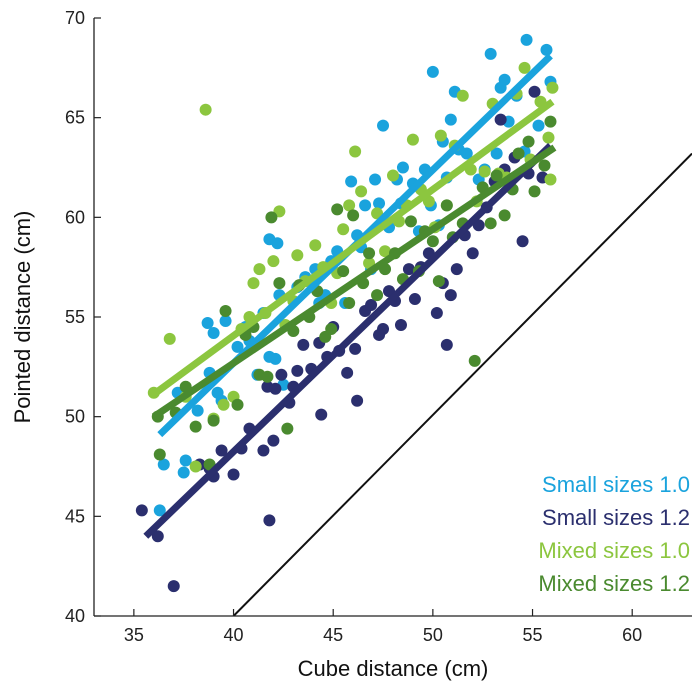 The width and height of the screenshot is (696, 691). Describe the element at coordinates (75, 317) in the screenshot. I see `y-tick-label: 55` at that location.